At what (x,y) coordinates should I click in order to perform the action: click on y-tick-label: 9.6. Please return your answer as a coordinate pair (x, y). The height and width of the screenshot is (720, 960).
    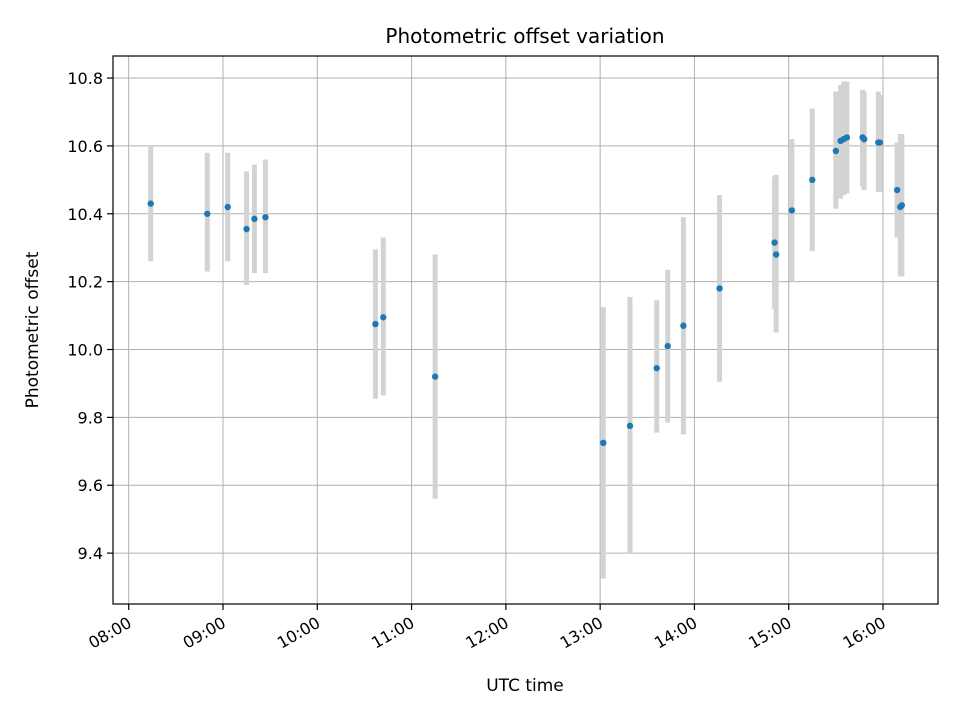
    Looking at the image, I should click on (90, 485).